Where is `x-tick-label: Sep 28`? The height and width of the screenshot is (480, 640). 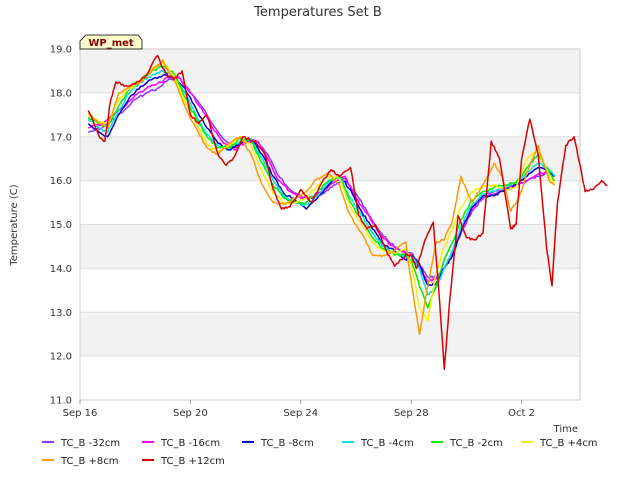 x-tick-label: Sep 28 is located at coordinates (411, 413).